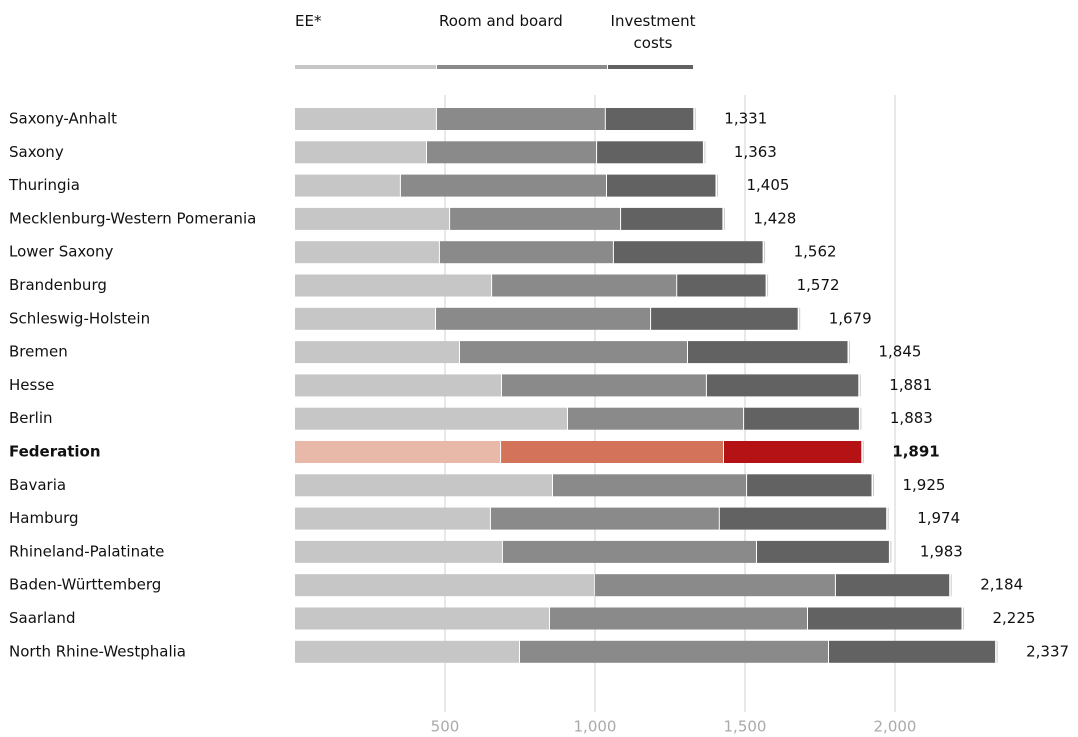  I want to click on category-label: Rhineland-Palatinate, so click(86, 551).